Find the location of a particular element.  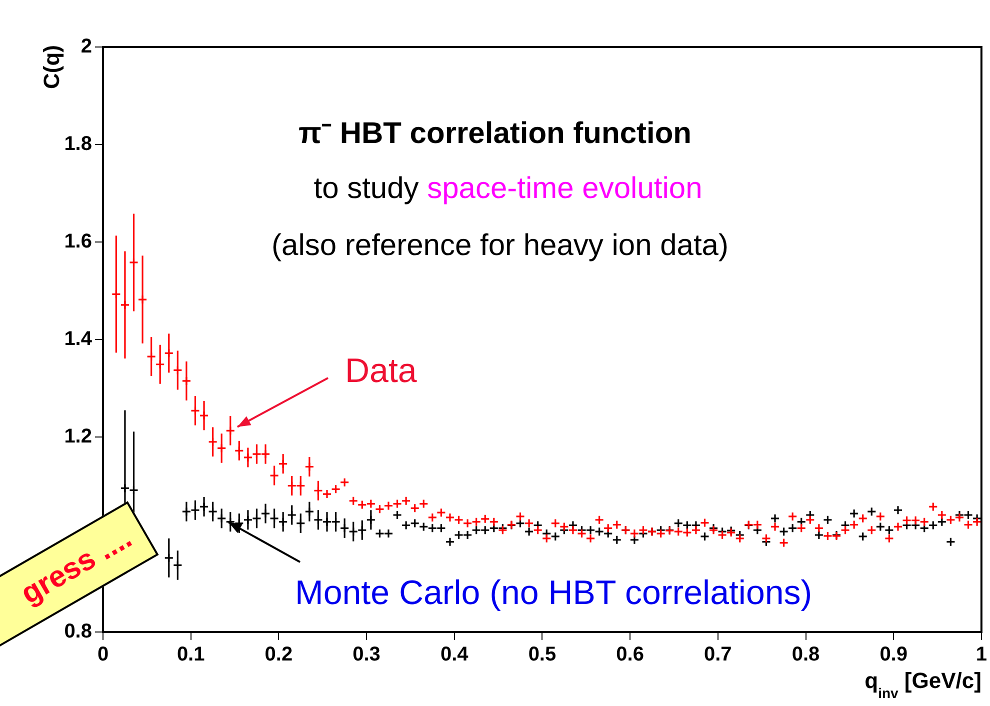

x-tick-label: 0.8 is located at coordinates (806, 655).